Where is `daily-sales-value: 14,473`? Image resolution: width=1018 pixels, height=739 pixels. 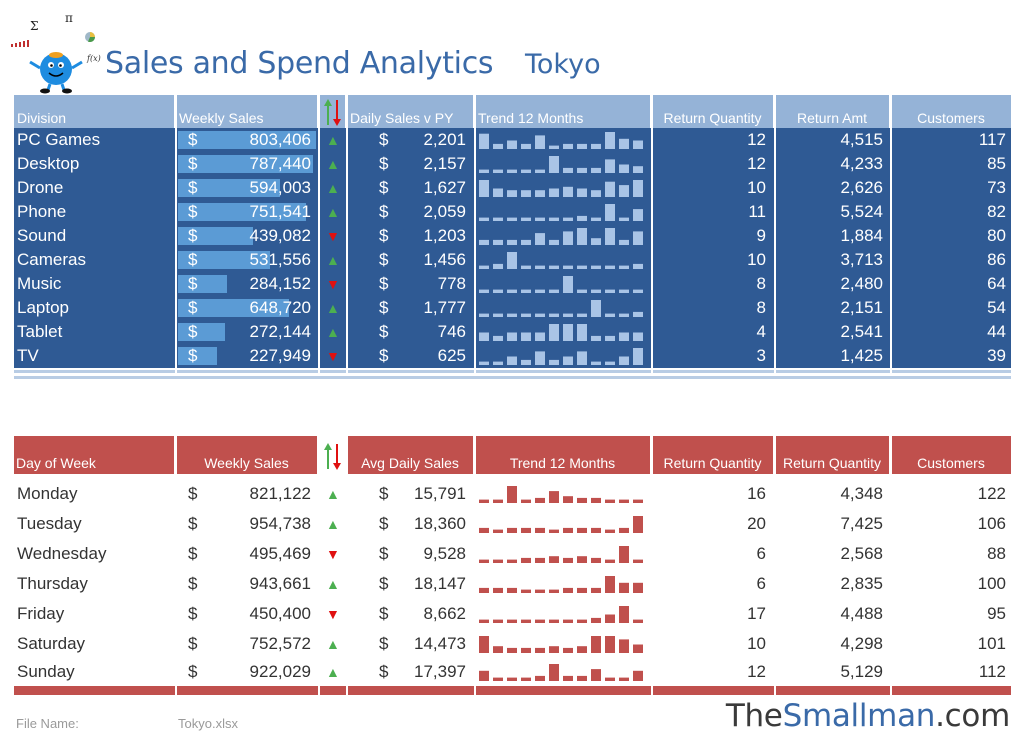
daily-sales-value: 14,473 is located at coordinates (440, 643).